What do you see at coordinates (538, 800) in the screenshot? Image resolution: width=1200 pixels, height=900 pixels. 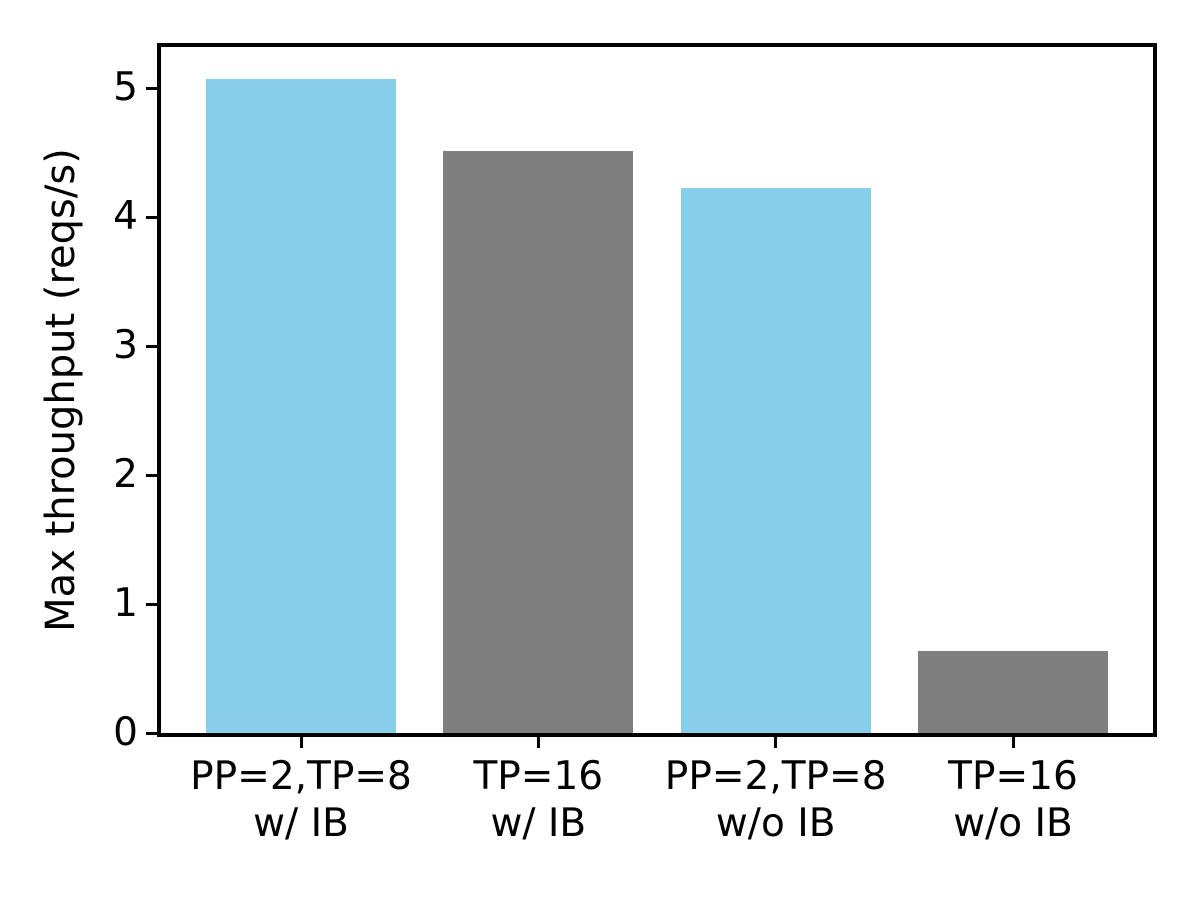 I see `x-tick-label-2: TP=16 w/ IB` at bounding box center [538, 800].